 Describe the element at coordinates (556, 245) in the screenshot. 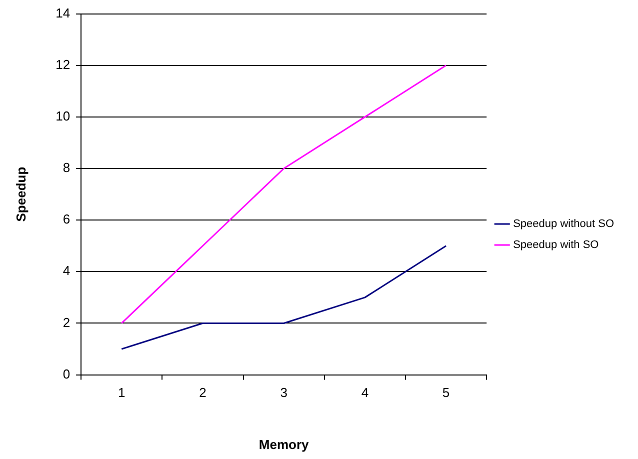

I see `legend-label: Speedup with SO` at that location.